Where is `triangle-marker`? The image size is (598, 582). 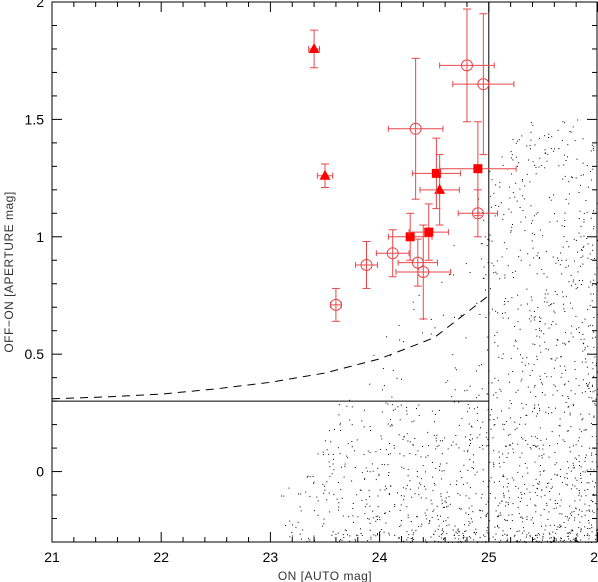 triangle-marker is located at coordinates (314, 47).